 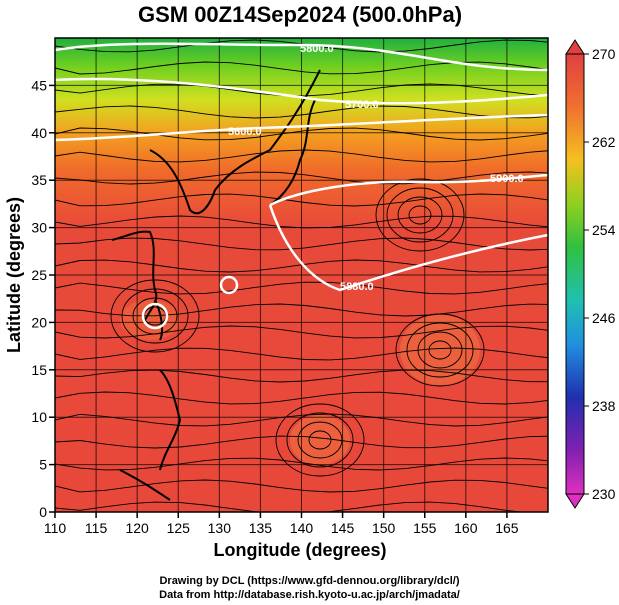 I want to click on x-tick-label: 165, so click(x=507, y=528).